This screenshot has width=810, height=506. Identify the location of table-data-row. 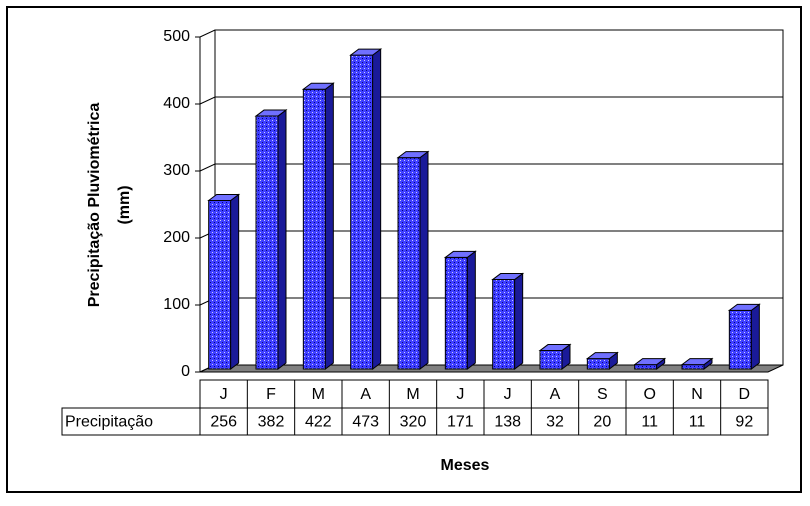
(415, 421).